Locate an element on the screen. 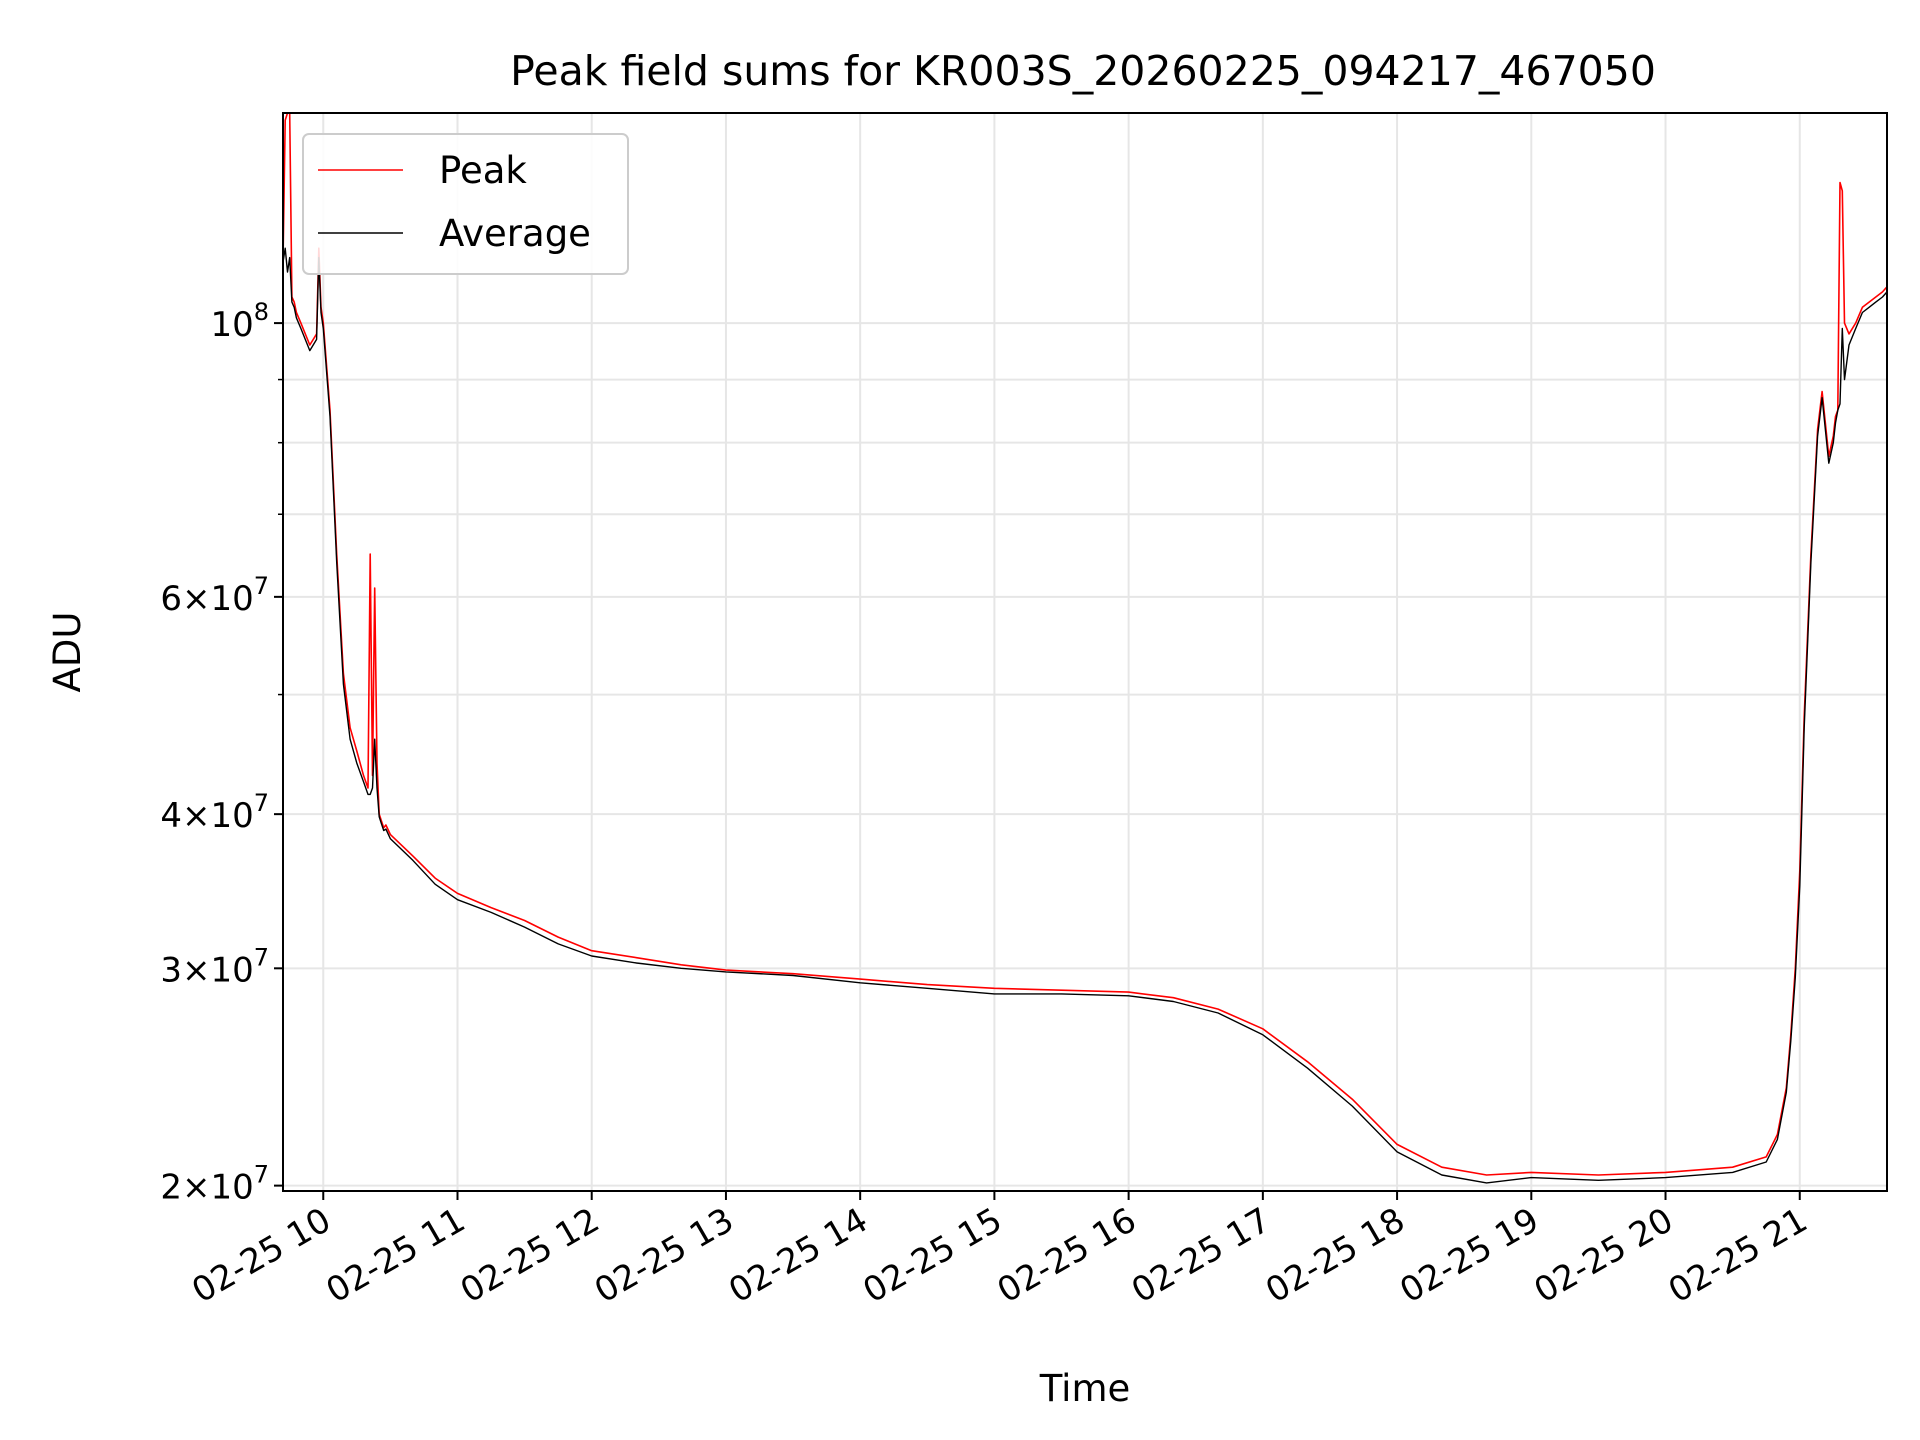 This screenshot has width=1920, height=1440. y-tick-label: 6×107 is located at coordinates (214, 595).